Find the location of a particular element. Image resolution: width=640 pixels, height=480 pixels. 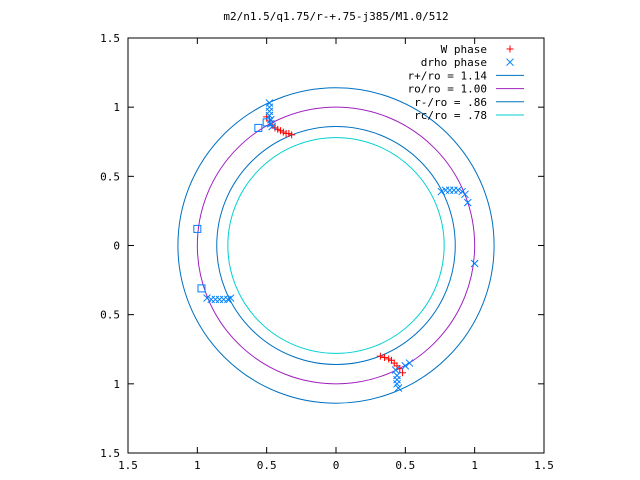

legend-label: rc/ro = .78 is located at coordinates (450, 115).